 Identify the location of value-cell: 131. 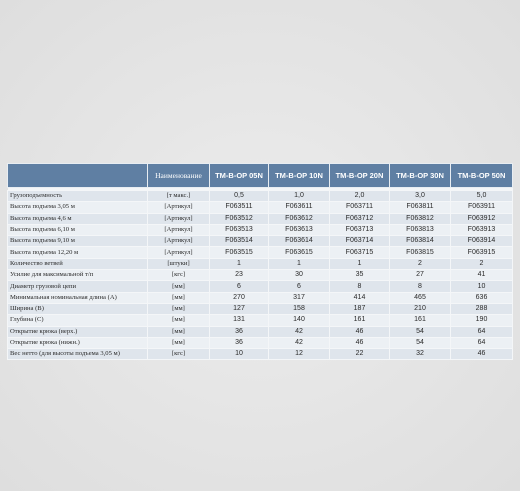
(239, 320).